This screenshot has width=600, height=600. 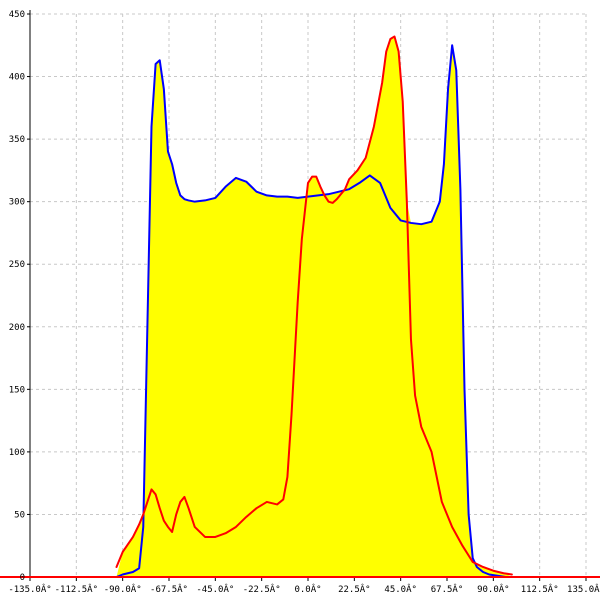 I want to click on x-tick-label: 67.5Â°, so click(x=447, y=589).